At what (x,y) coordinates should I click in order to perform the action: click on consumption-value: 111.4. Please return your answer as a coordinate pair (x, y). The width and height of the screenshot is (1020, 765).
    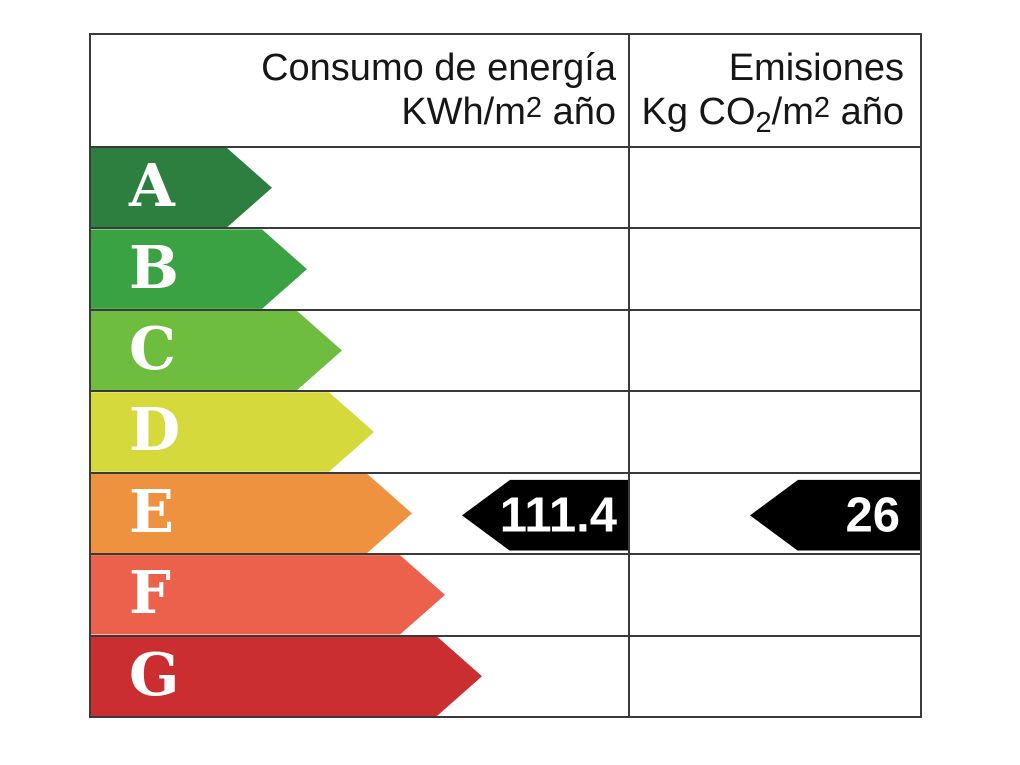
    Looking at the image, I should click on (558, 515).